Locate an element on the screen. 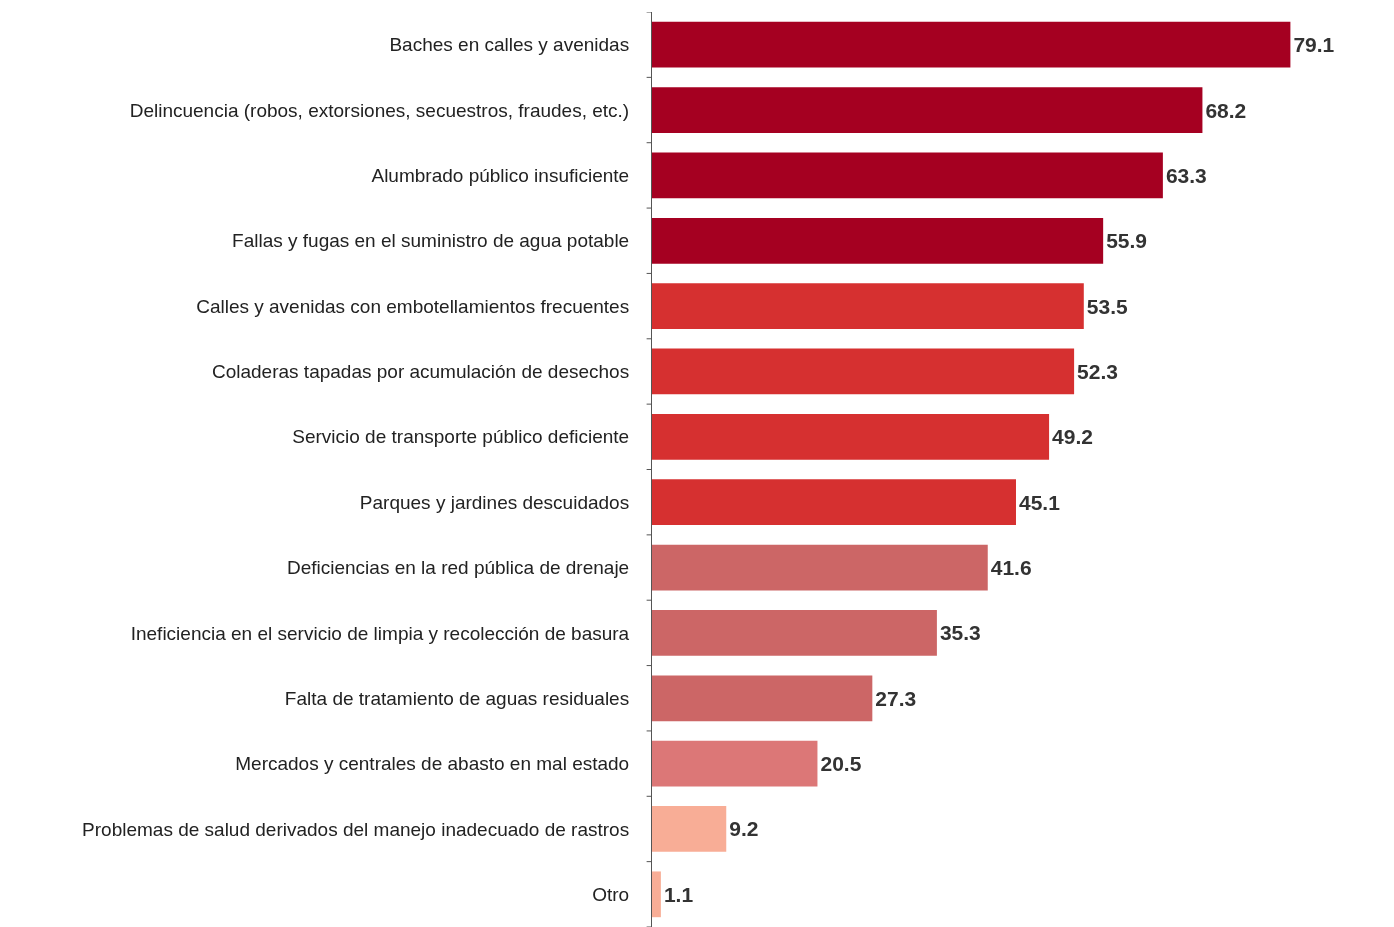 The image size is (1394, 927). y-tick-label: Problemas de salud derivados del manejo inadecuado de rastros is located at coordinates (356, 829).